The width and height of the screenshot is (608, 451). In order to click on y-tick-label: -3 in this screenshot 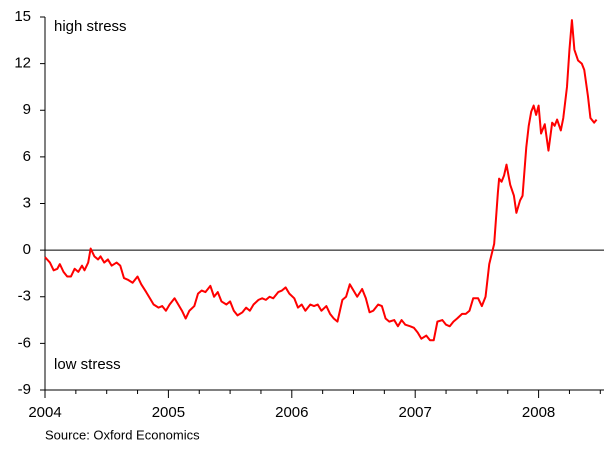, I will do `click(24, 296)`.